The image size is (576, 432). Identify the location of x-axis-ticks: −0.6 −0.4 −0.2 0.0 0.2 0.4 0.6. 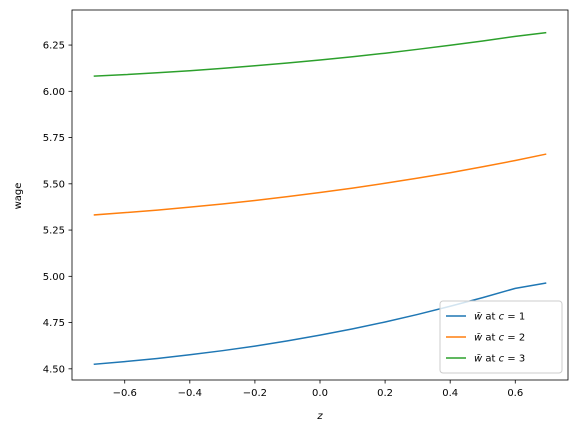
(318, 389).